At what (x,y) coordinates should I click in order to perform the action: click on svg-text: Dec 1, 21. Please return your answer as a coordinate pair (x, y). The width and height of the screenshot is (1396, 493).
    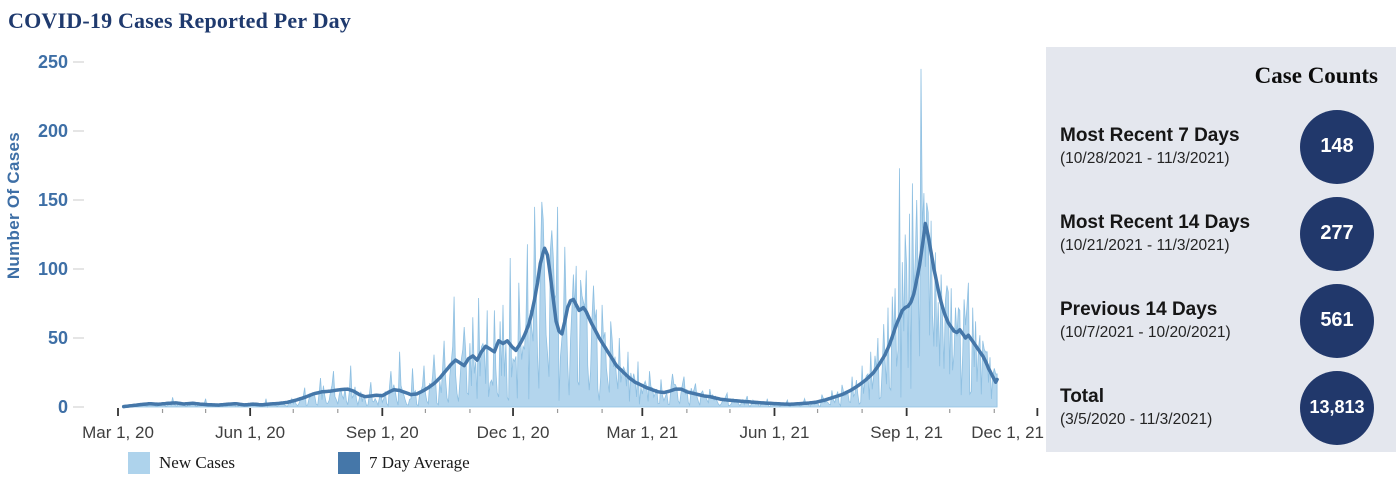
    Looking at the image, I should click on (1007, 432).